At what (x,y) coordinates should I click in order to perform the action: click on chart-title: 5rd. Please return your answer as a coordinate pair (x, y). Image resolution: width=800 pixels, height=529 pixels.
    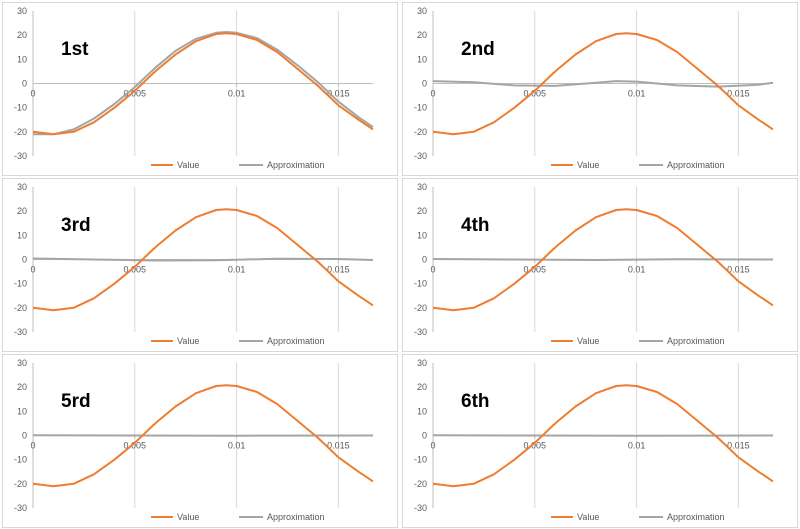
    Looking at the image, I should click on (76, 401).